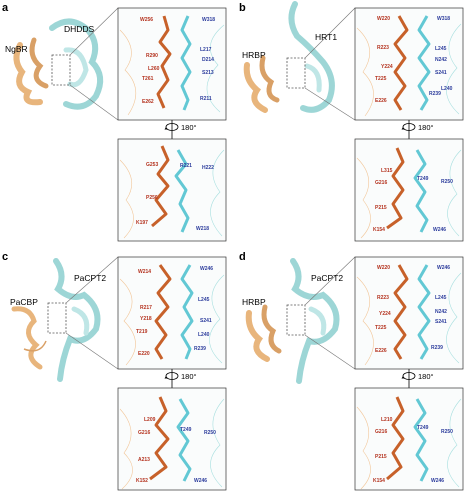 This screenshot has height=503, width=474. Describe the element at coordinates (146, 20) in the screenshot. I see `residue-label: W256` at that location.